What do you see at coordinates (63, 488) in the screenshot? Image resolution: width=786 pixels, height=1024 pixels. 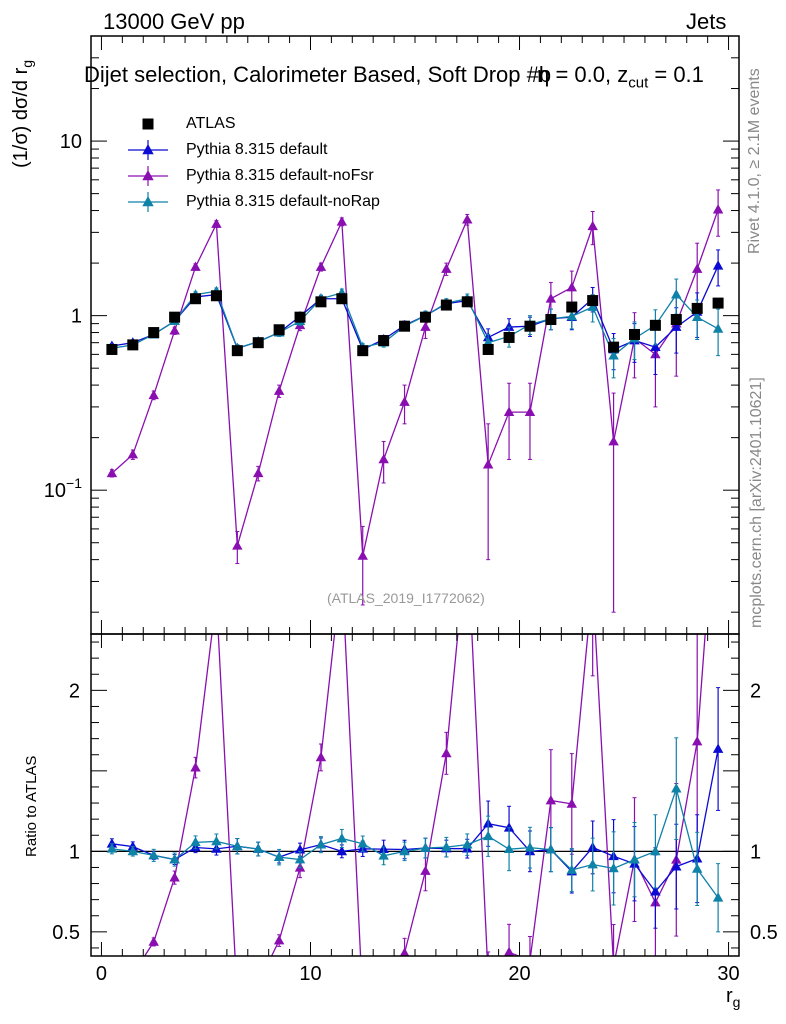 I see `y-tick-label: 10−1` at bounding box center [63, 488].